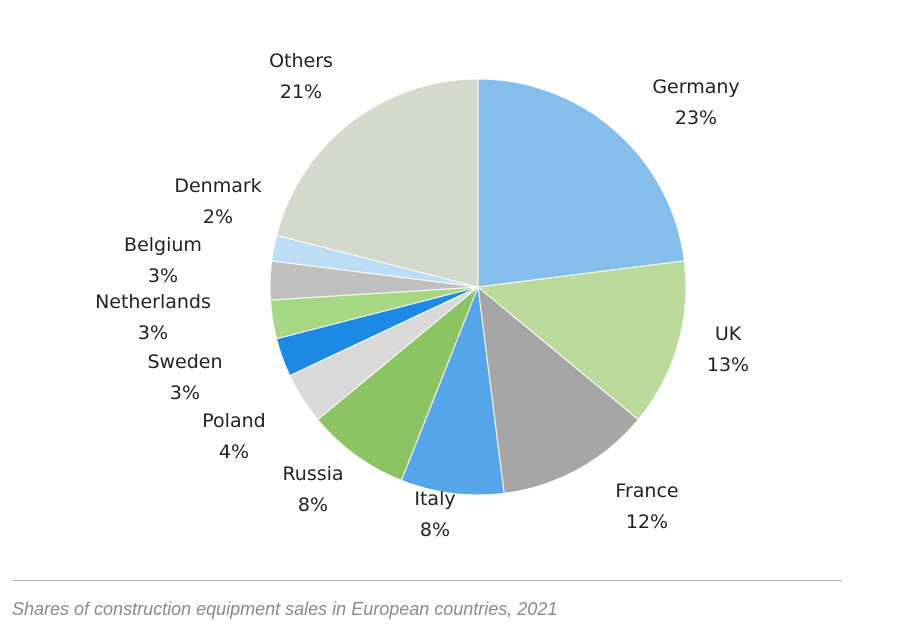  I want to click on pie-slice-uk, so click(581, 340).